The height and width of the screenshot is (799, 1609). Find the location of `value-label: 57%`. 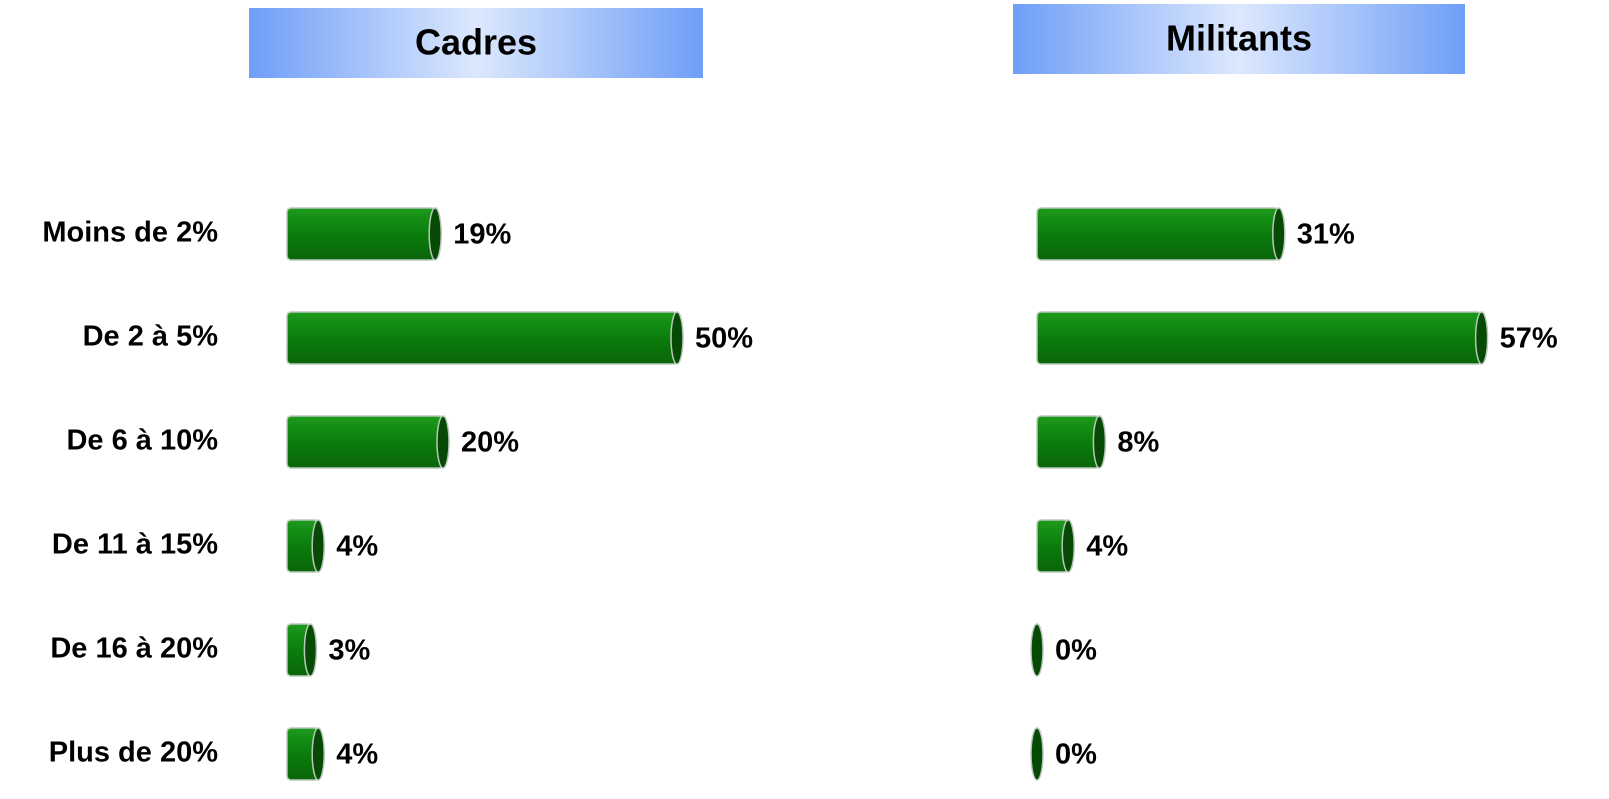

value-label: 57% is located at coordinates (1529, 339).